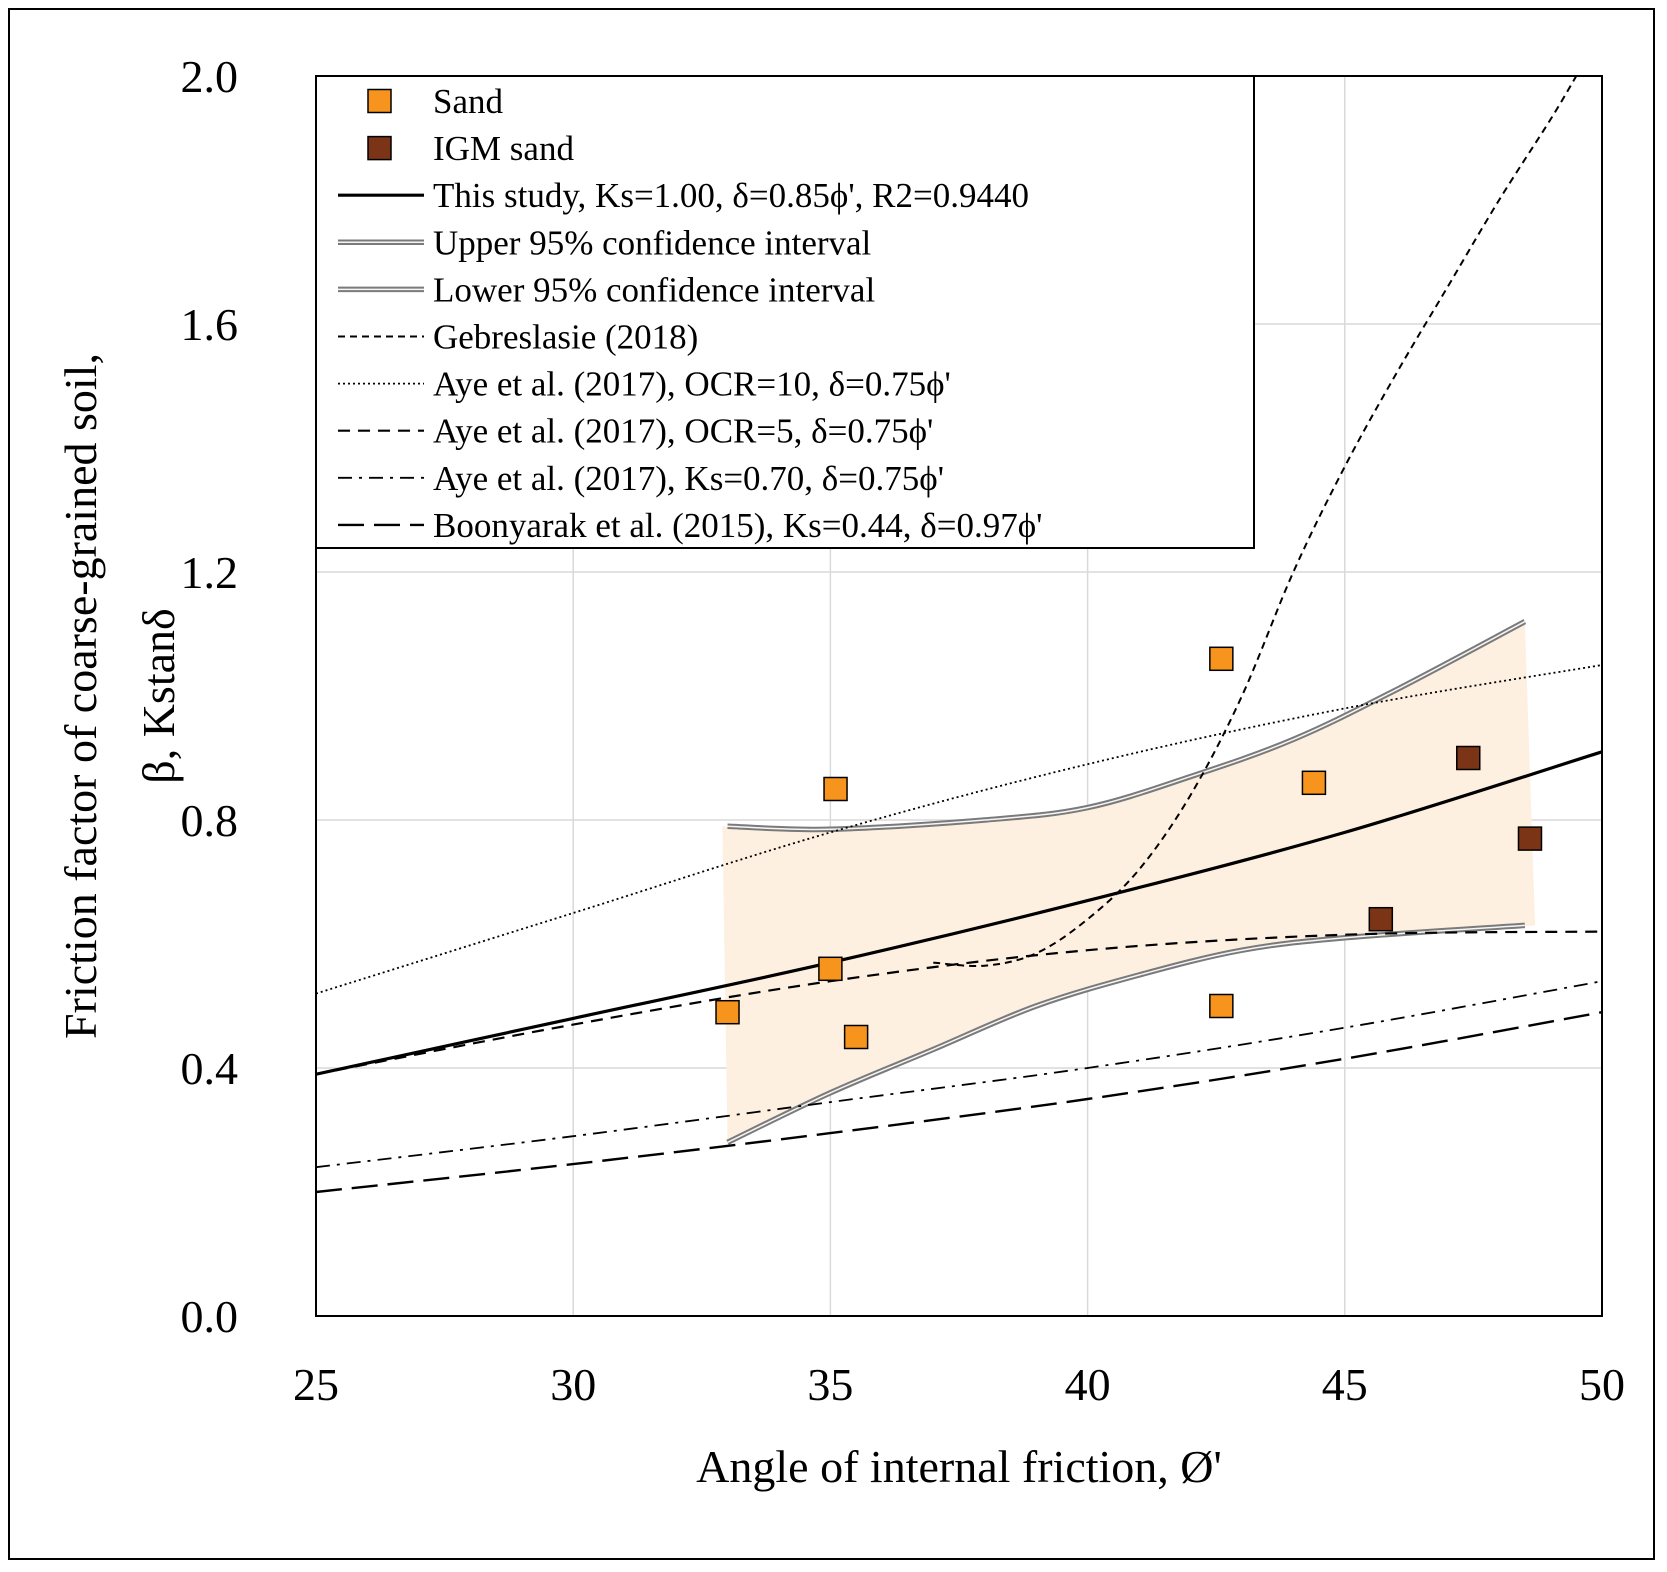 The image size is (1667, 1572). What do you see at coordinates (1129, 848) in the screenshot?
I see `data-points` at bounding box center [1129, 848].